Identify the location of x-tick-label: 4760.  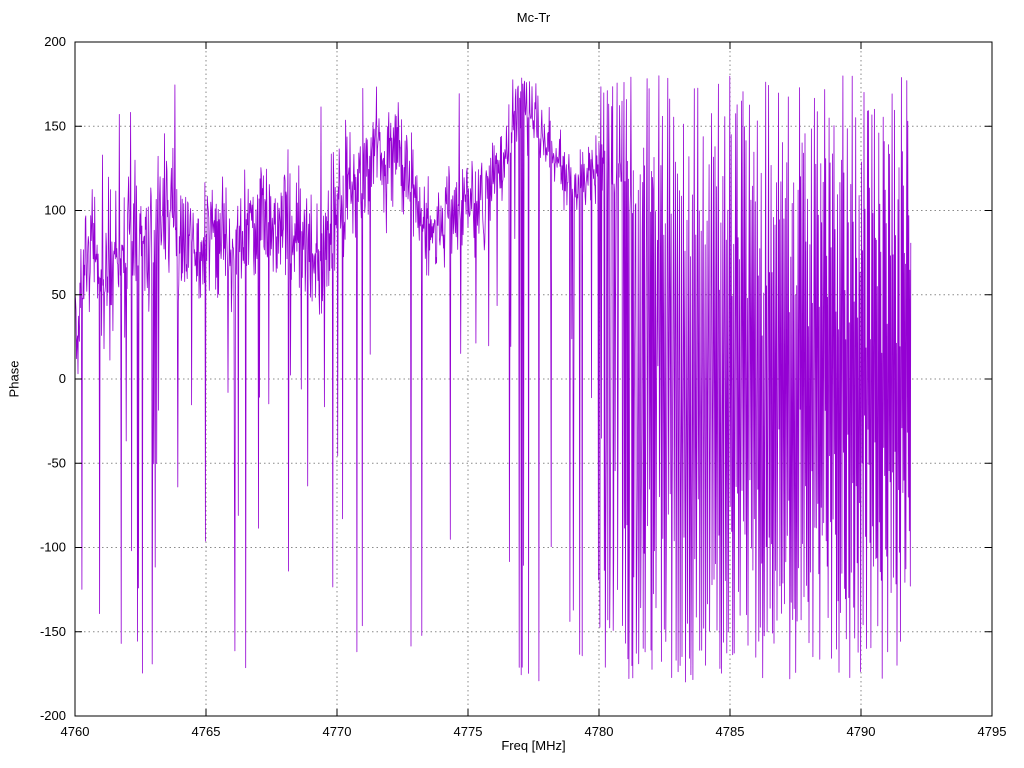
(75, 731).